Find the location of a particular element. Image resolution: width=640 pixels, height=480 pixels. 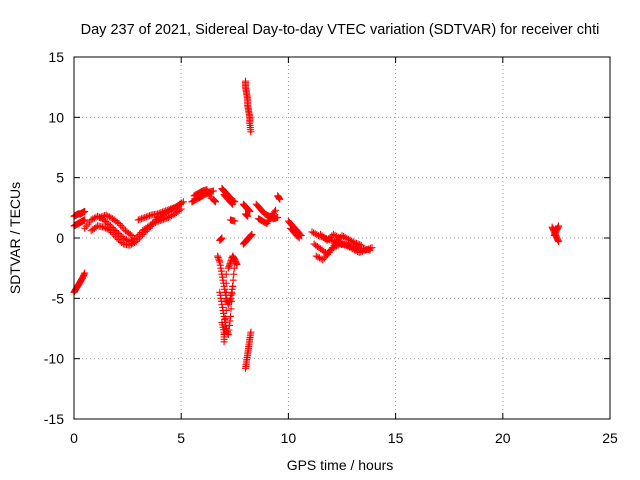

x-tick-label: 5 is located at coordinates (181, 438).